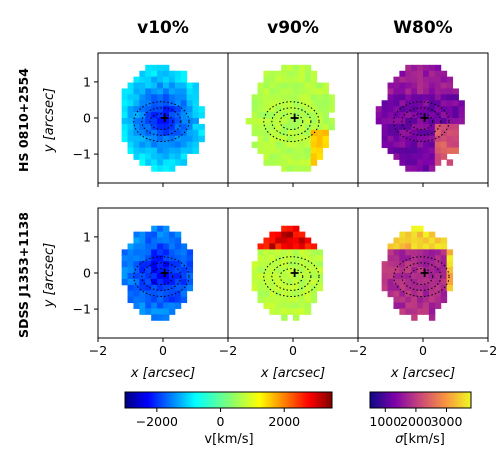  What do you see at coordinates (163, 28) in the screenshot?
I see `column-title-v10: v10%` at bounding box center [163, 28].